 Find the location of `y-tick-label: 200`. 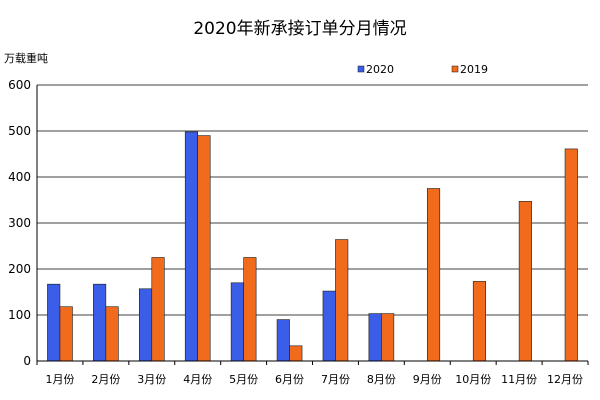

y-tick-label: 200 is located at coordinates (19, 269).